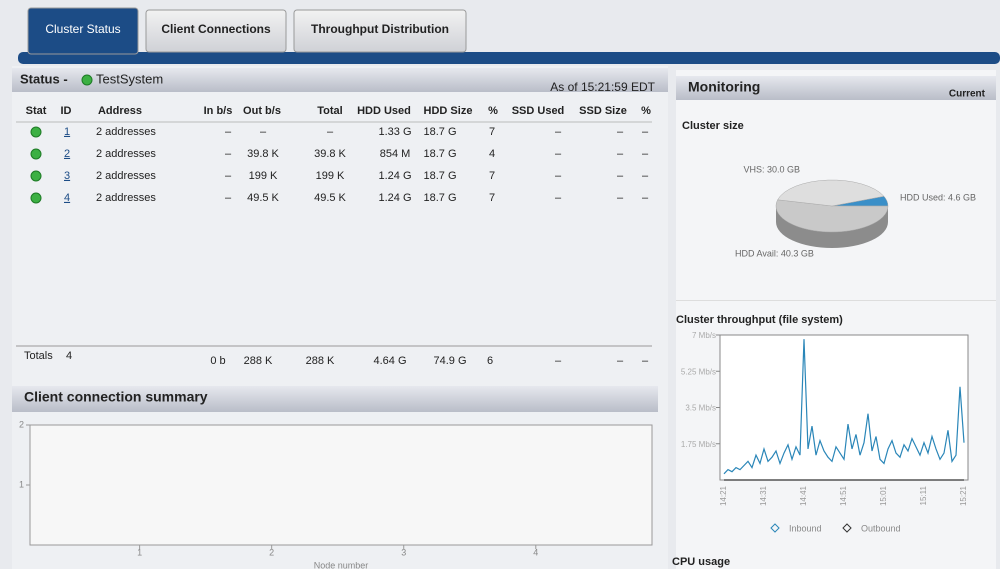  What do you see at coordinates (805, 528) in the screenshot?
I see `legend-label: Inbound` at bounding box center [805, 528].